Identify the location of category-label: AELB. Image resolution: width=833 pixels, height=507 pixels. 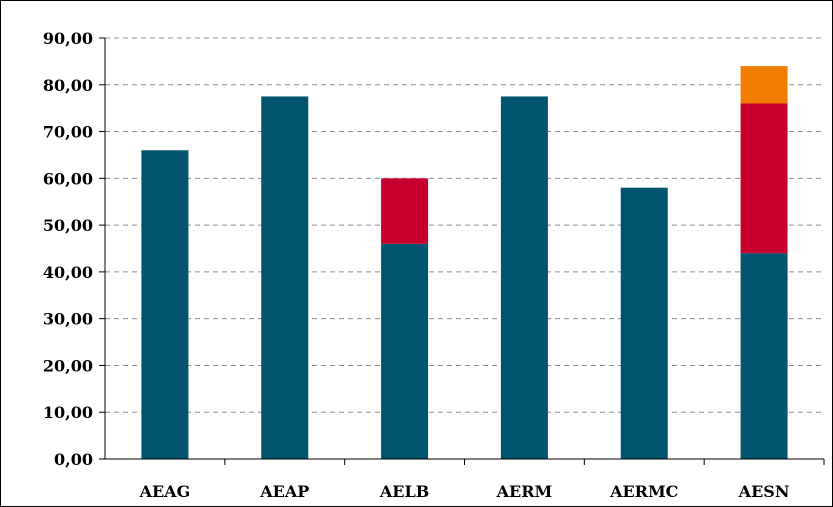
(404, 491).